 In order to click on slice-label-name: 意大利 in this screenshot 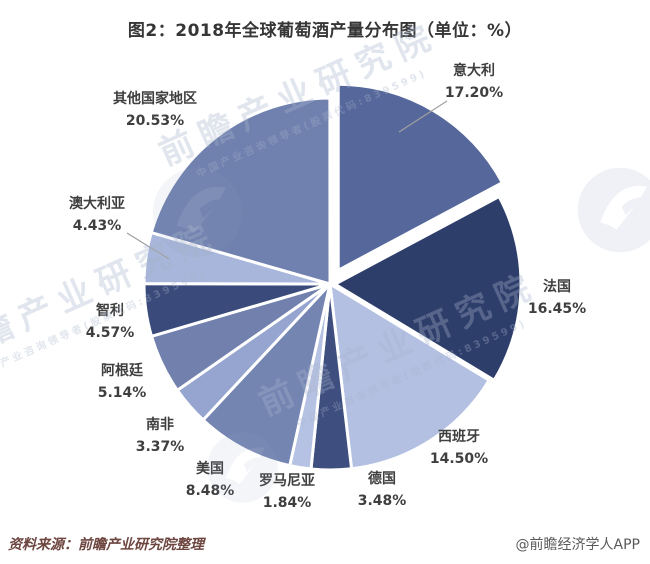, I will do `click(474, 71)`.